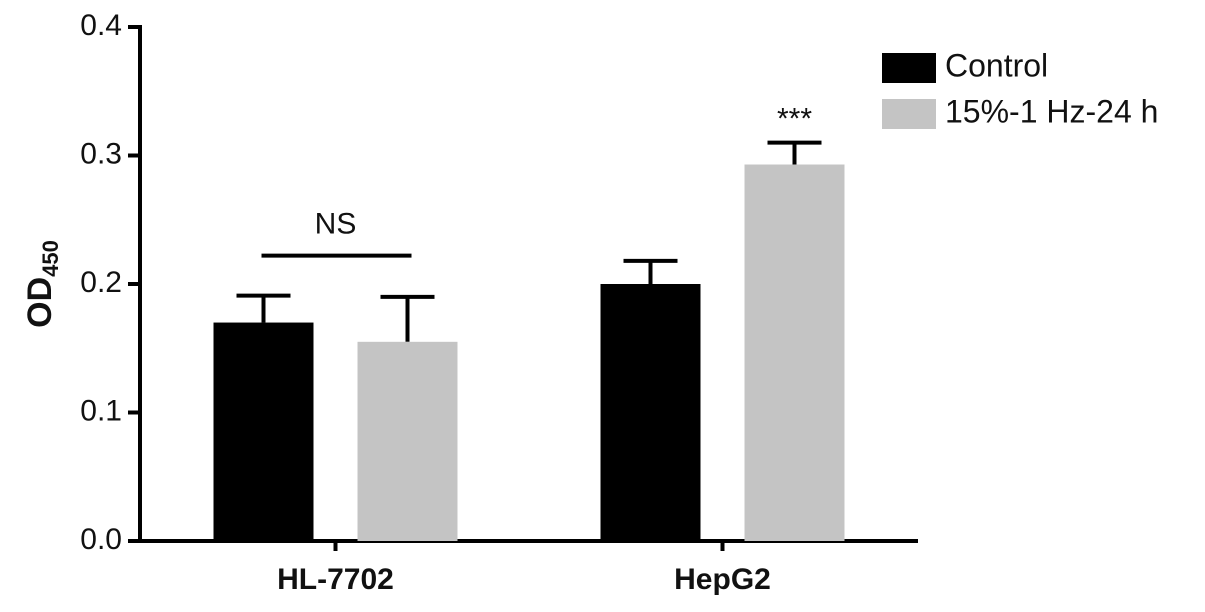  What do you see at coordinates (101, 153) in the screenshot?
I see `y-tick-label: 0.3` at bounding box center [101, 153].